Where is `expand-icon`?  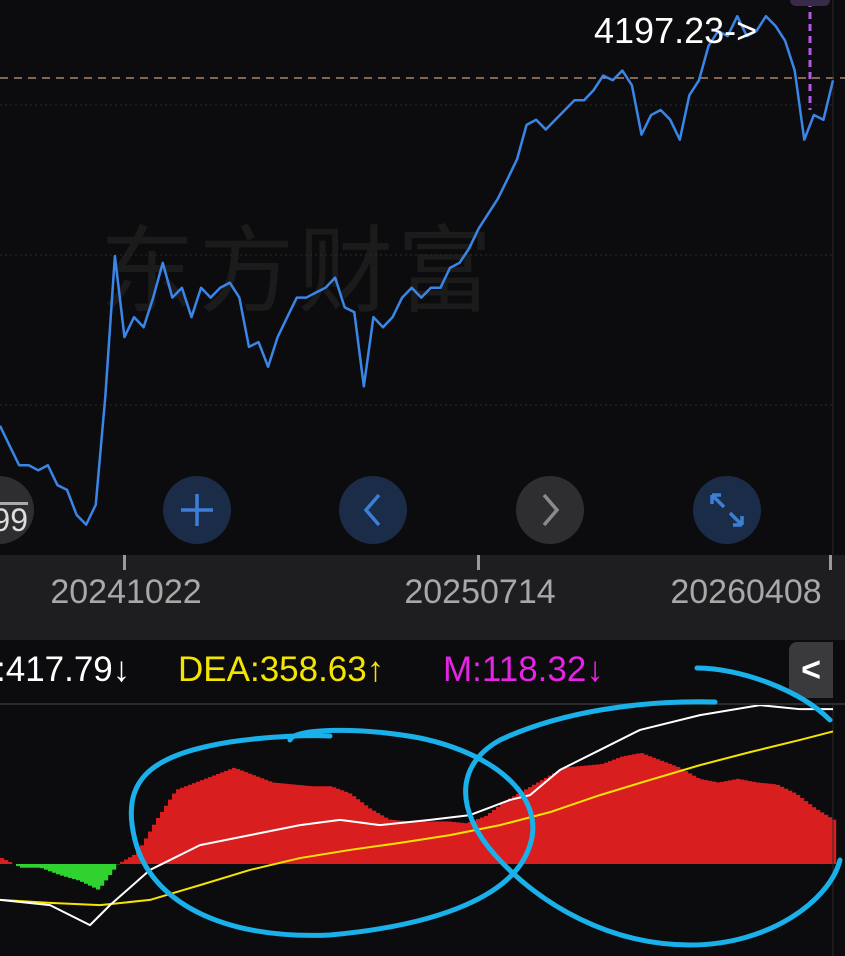 expand-icon is located at coordinates (727, 510).